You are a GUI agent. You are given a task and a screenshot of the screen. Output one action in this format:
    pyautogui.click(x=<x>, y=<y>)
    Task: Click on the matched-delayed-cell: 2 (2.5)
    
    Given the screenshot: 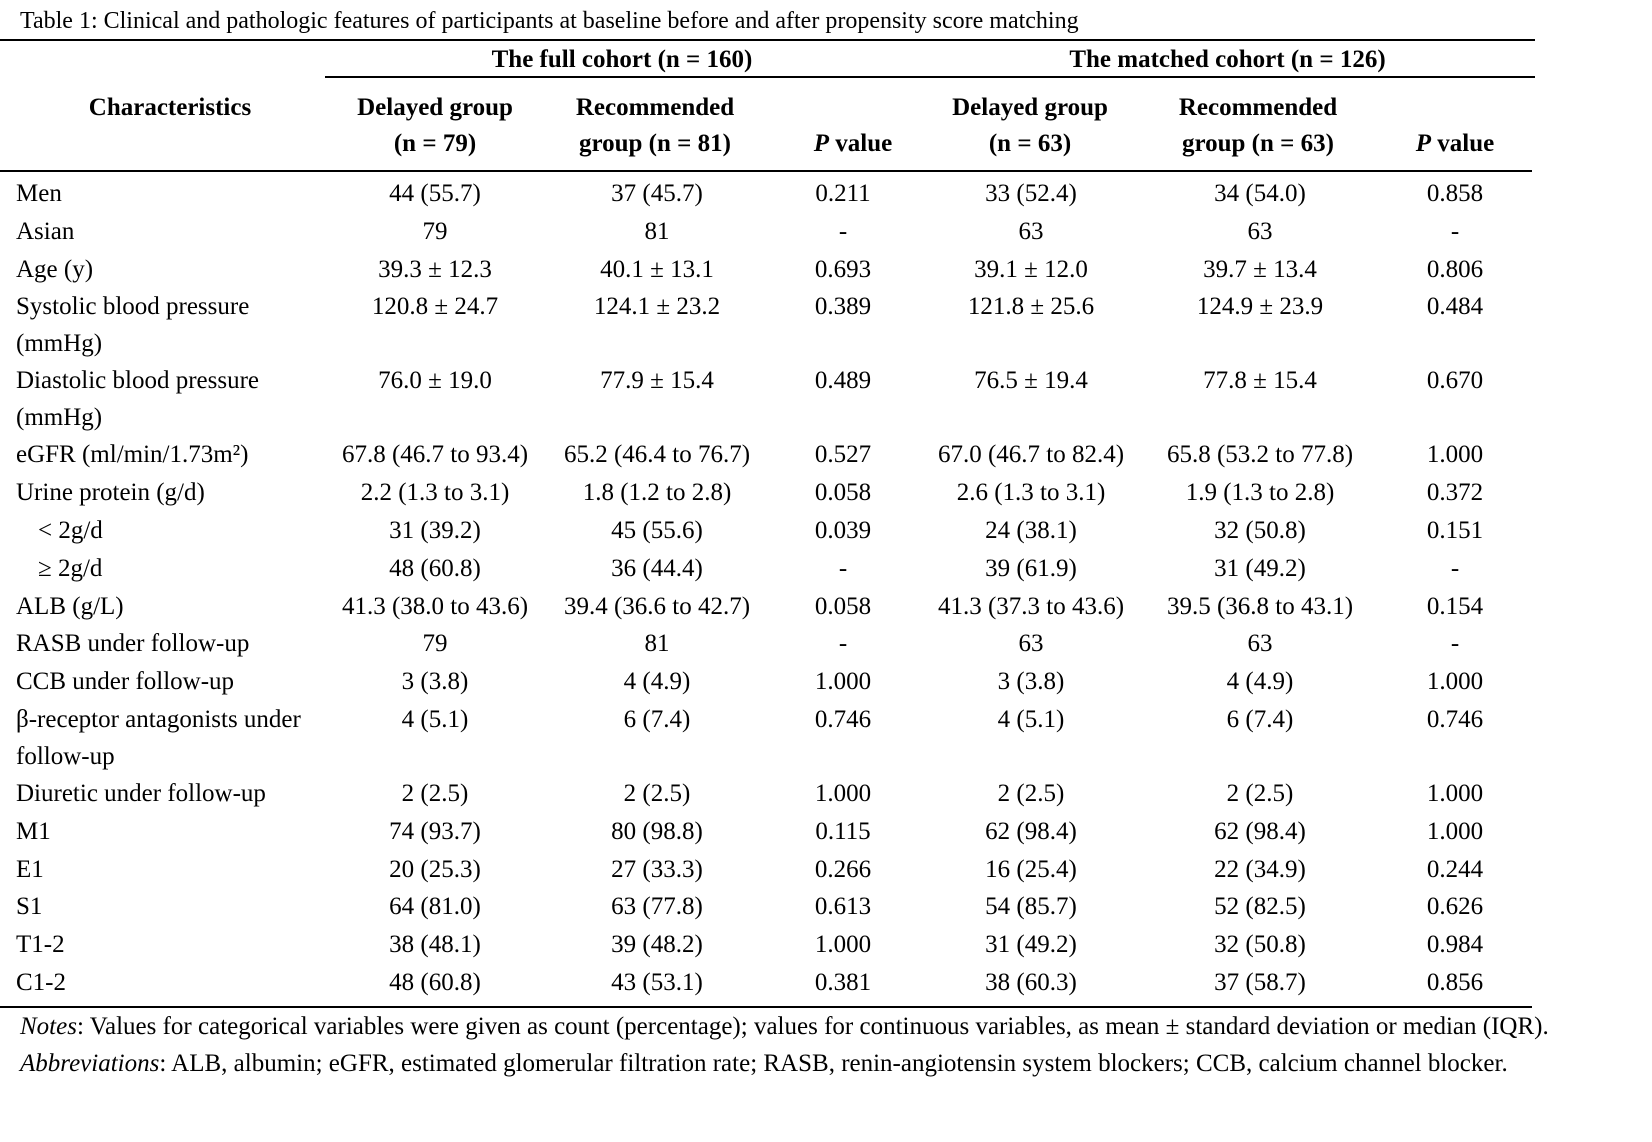 What is the action you would take?
    pyautogui.click(x=1031, y=793)
    